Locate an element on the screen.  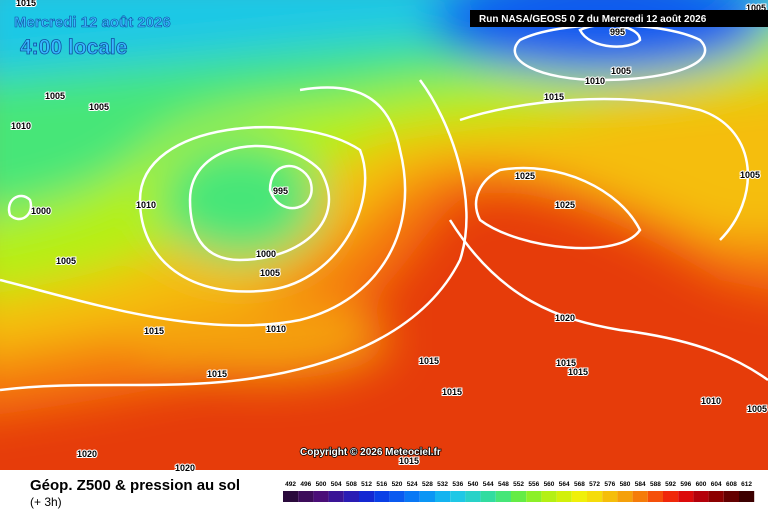
scale-label: 584 is located at coordinates (640, 484).